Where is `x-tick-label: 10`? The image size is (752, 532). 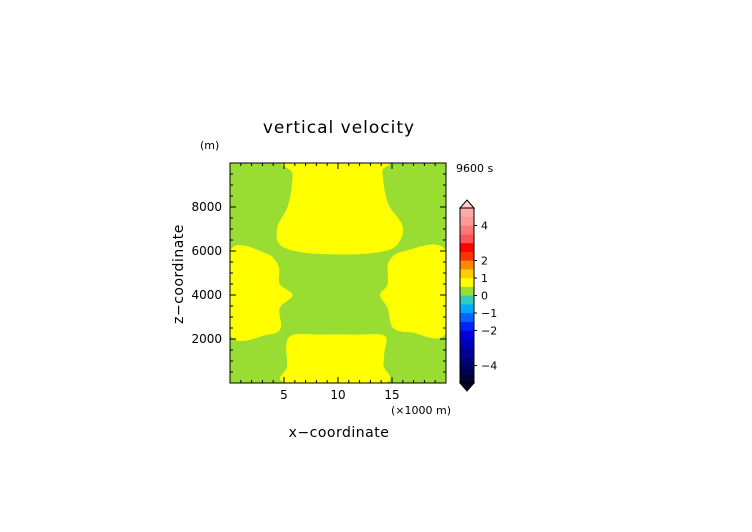
x-tick-label: 10 is located at coordinates (337, 395).